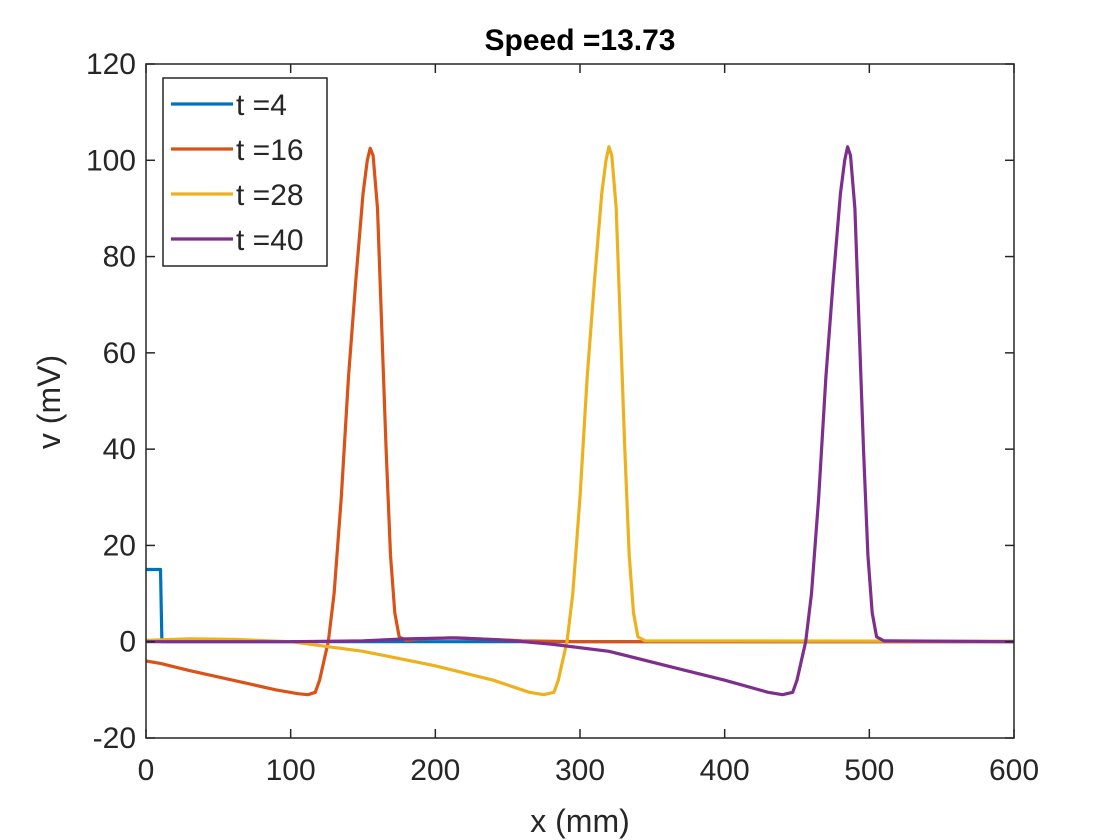 The height and width of the screenshot is (840, 1120). I want to click on x-tick-label: 500, so click(869, 770).